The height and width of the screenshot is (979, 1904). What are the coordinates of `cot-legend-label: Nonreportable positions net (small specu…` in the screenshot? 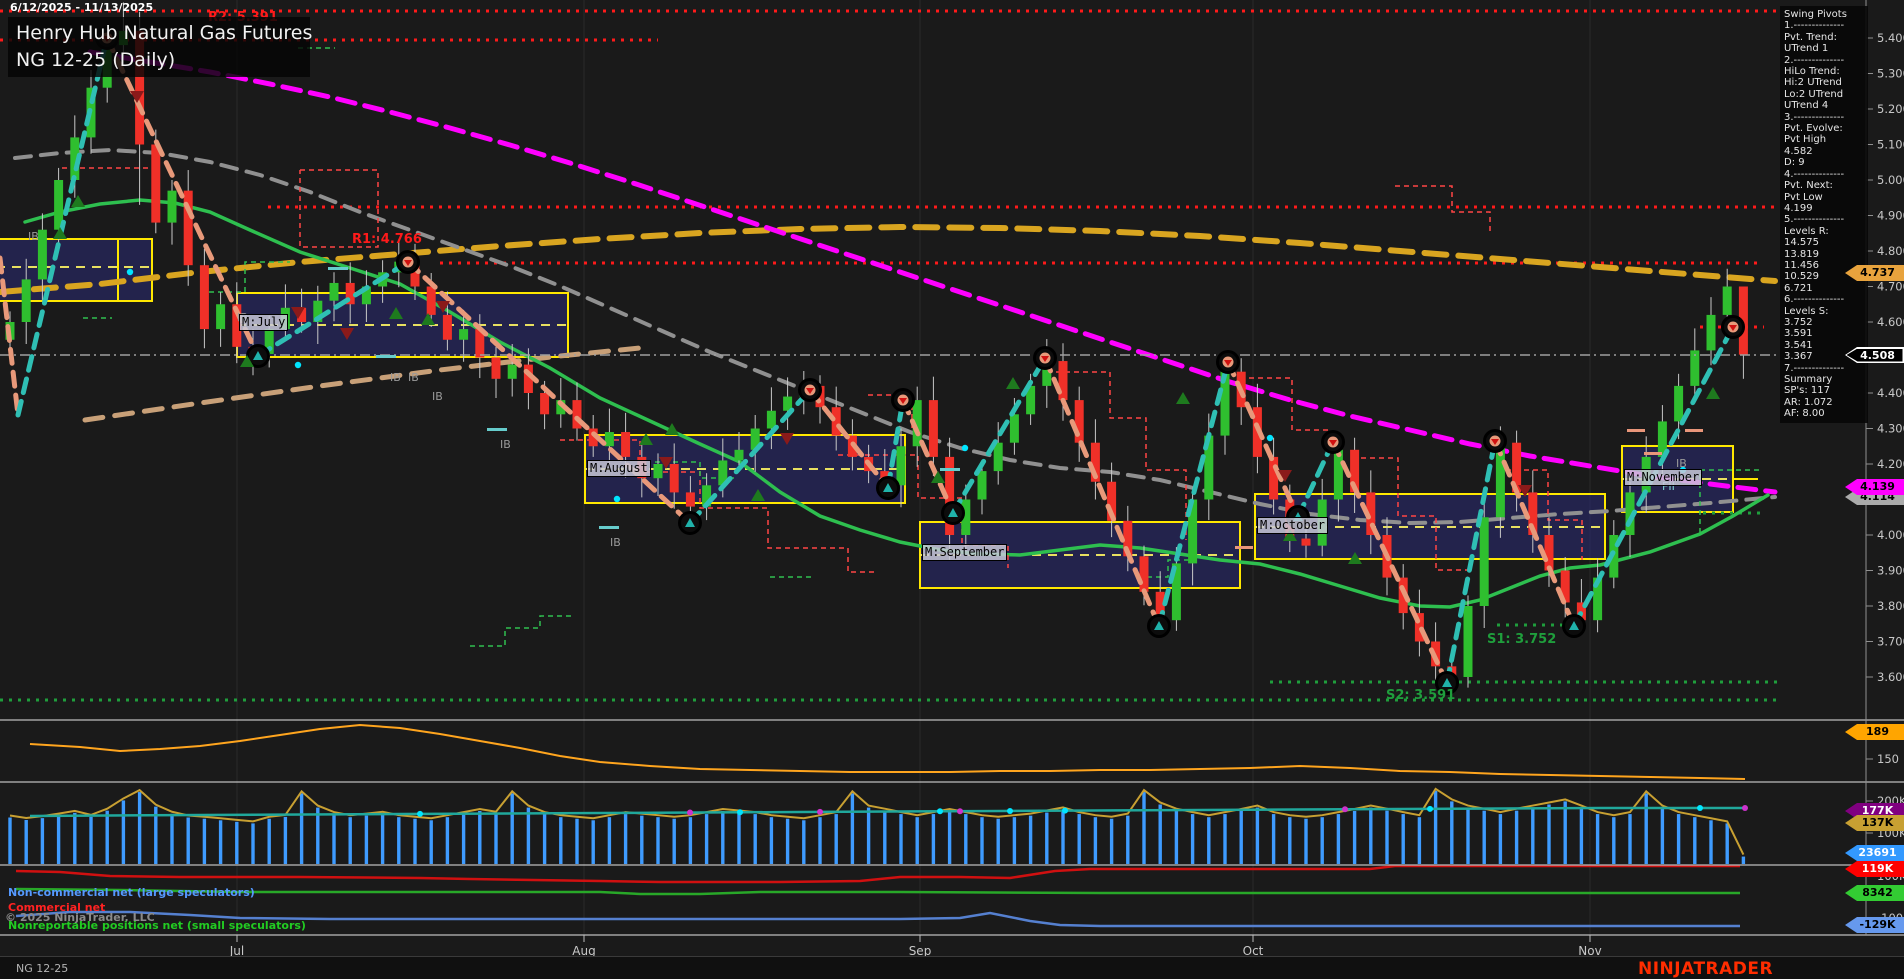 It's located at (157, 925).